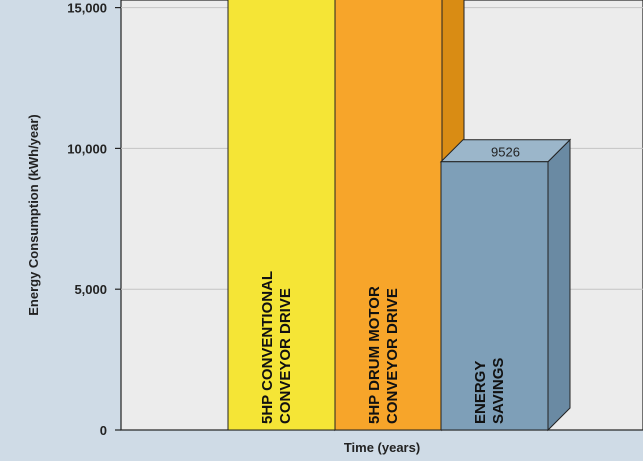 This screenshot has height=461, width=643. Describe the element at coordinates (267, 347) in the screenshot. I see `bar-category-label: 5HP CONVENTIONAL` at that location.